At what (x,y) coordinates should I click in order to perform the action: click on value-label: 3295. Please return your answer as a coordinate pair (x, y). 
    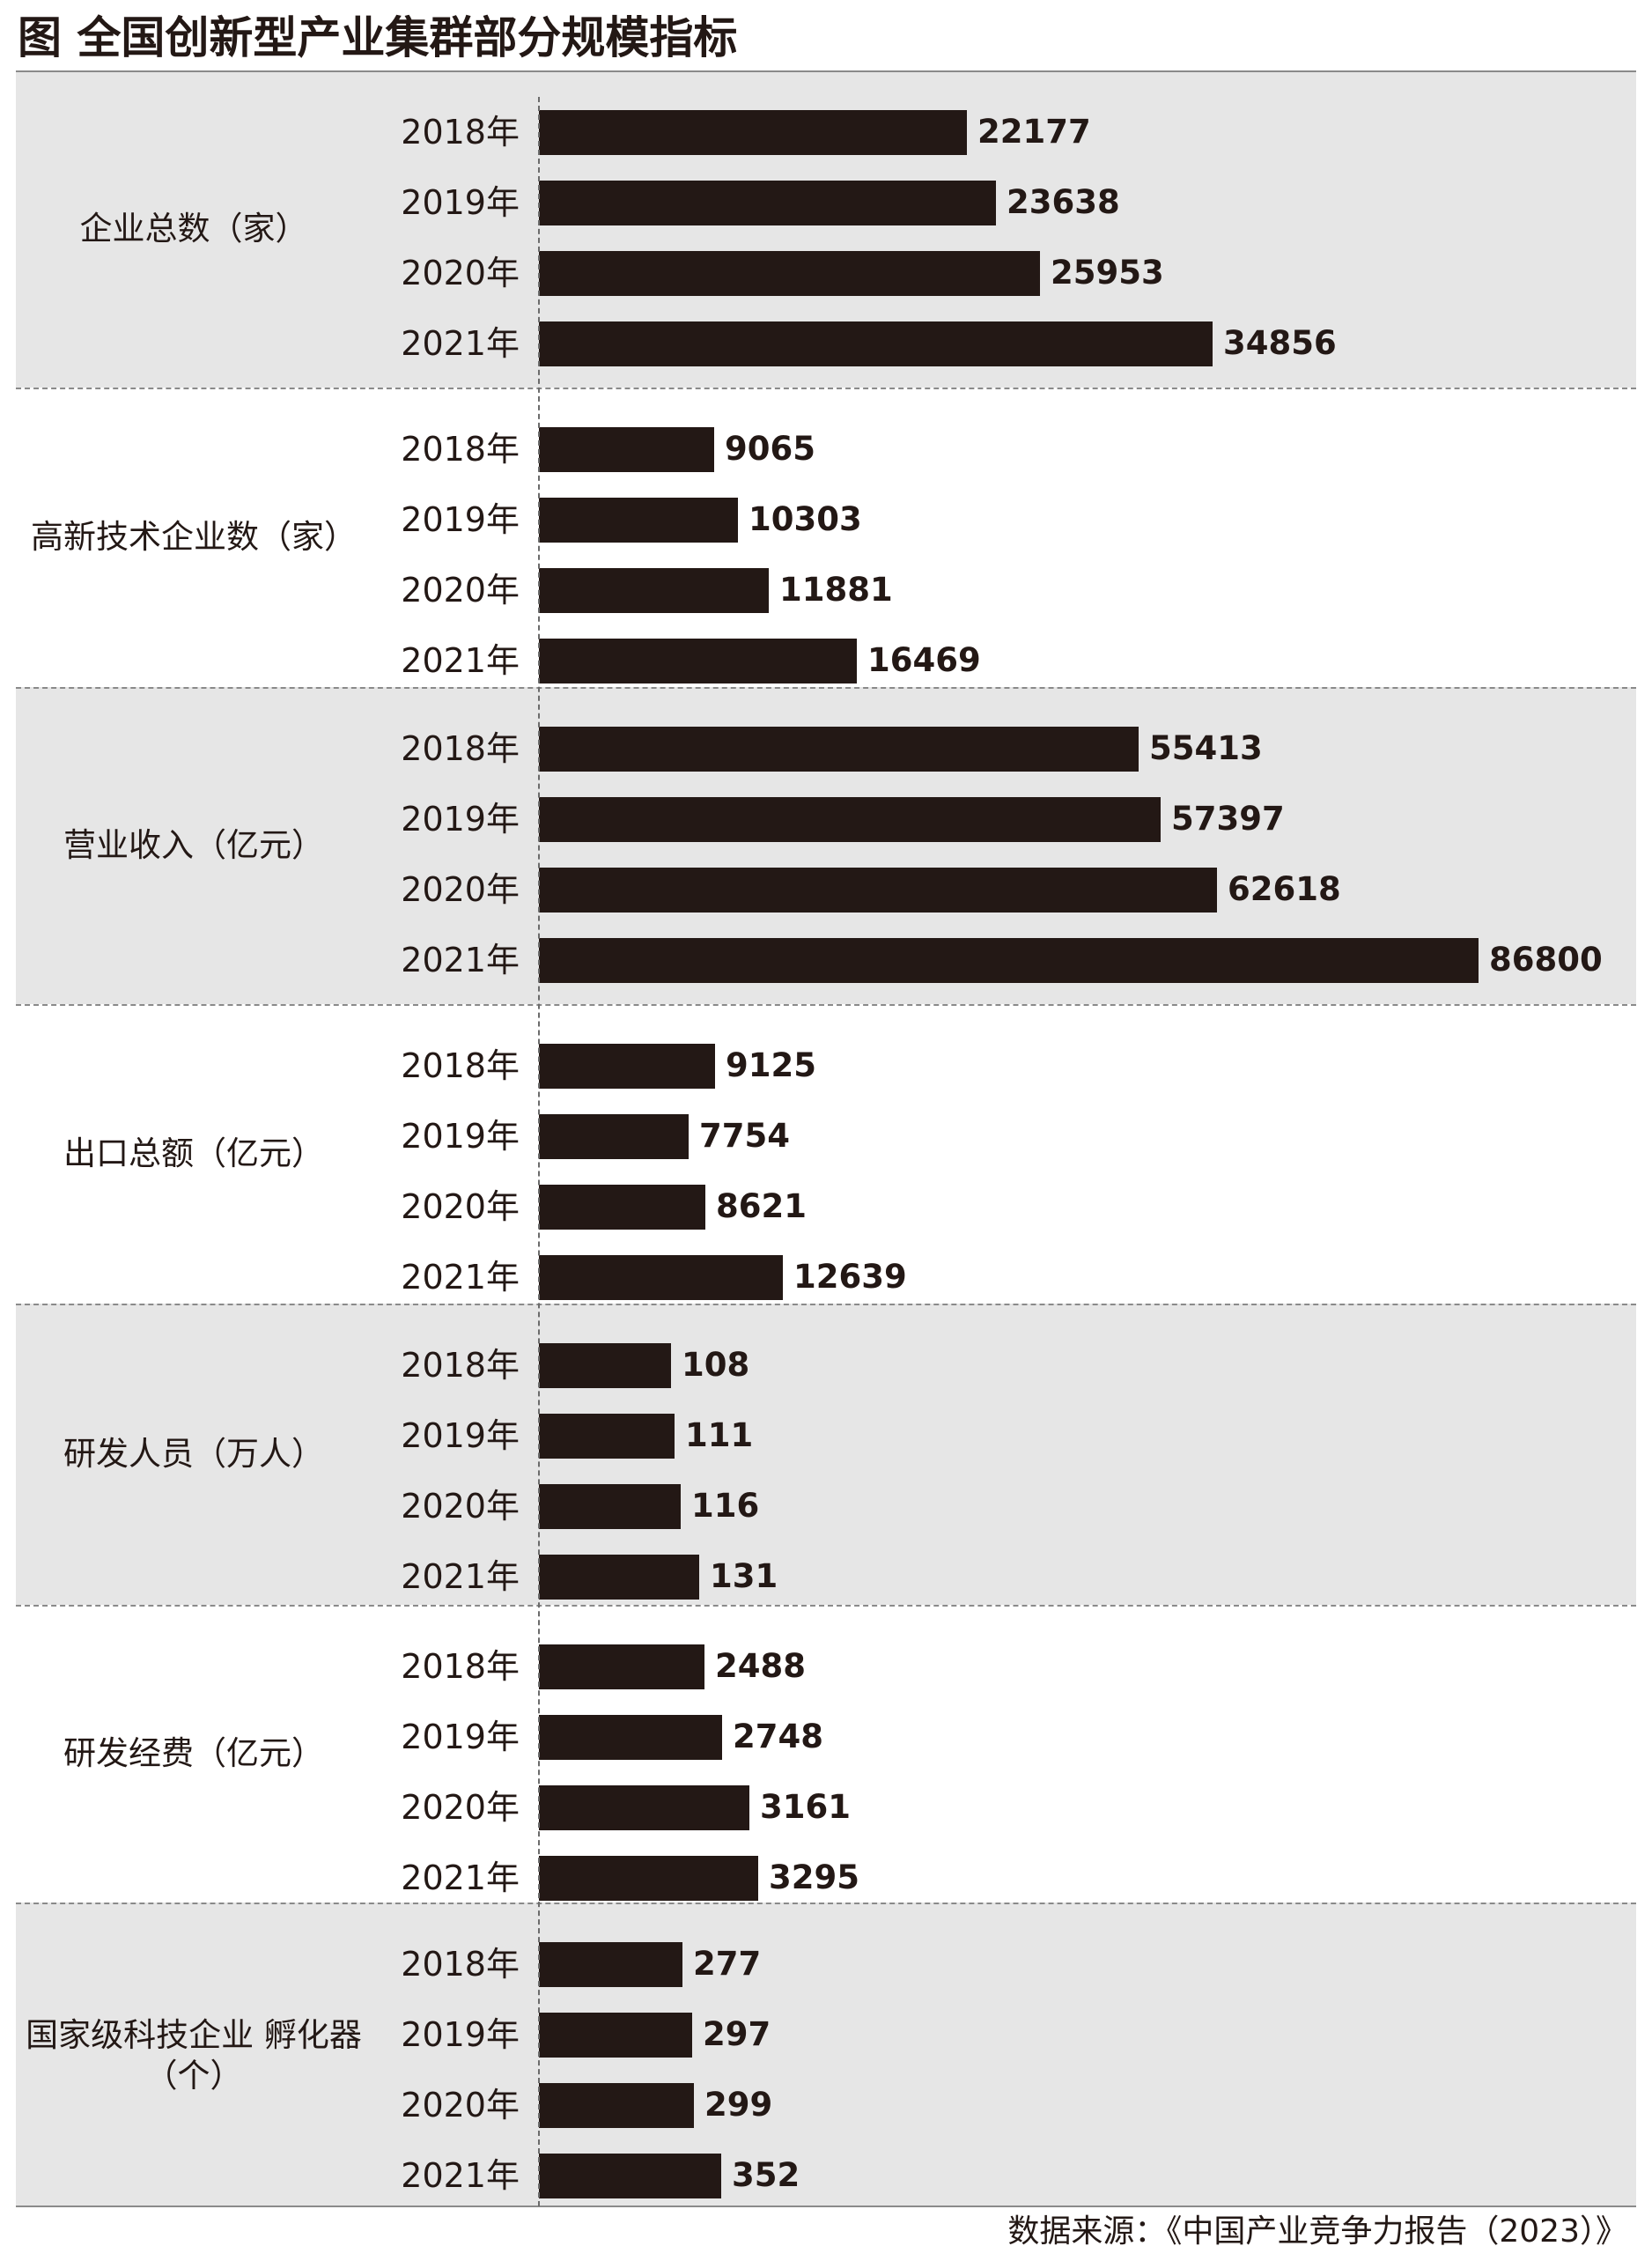
    Looking at the image, I should click on (814, 1877).